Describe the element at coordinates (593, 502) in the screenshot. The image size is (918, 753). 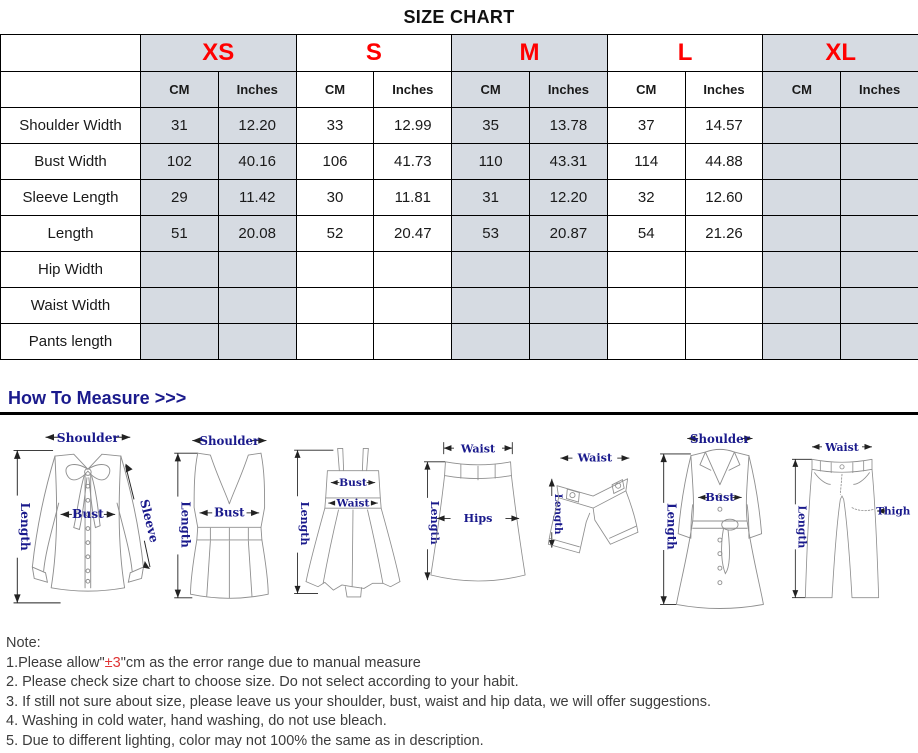
I see `shorts-diagram: Waist Length` at that location.